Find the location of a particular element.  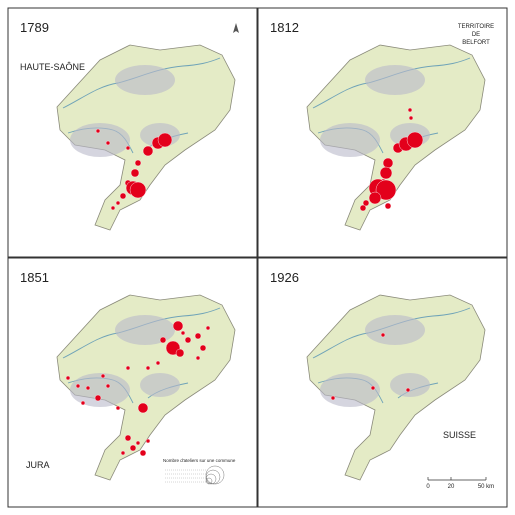

panel-year: 1789 is located at coordinates (34, 27).